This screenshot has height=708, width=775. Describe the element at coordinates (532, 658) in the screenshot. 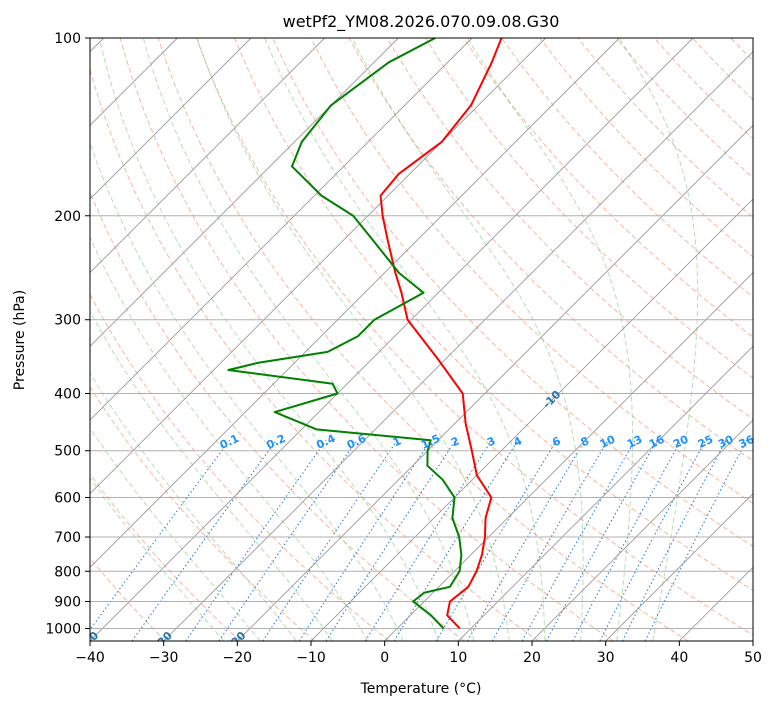

I see `x-tick-label: 20` at that location.